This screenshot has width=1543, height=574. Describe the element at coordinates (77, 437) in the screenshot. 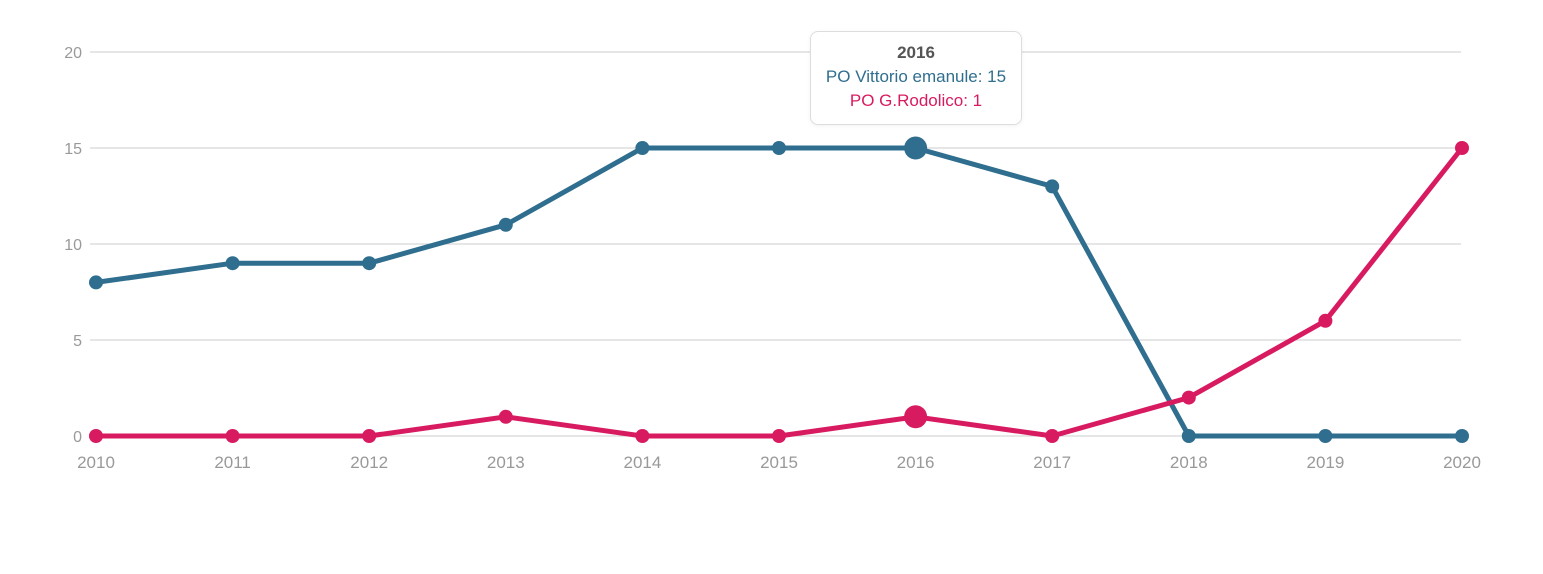

I see `y-axis-label: 0` at that location.